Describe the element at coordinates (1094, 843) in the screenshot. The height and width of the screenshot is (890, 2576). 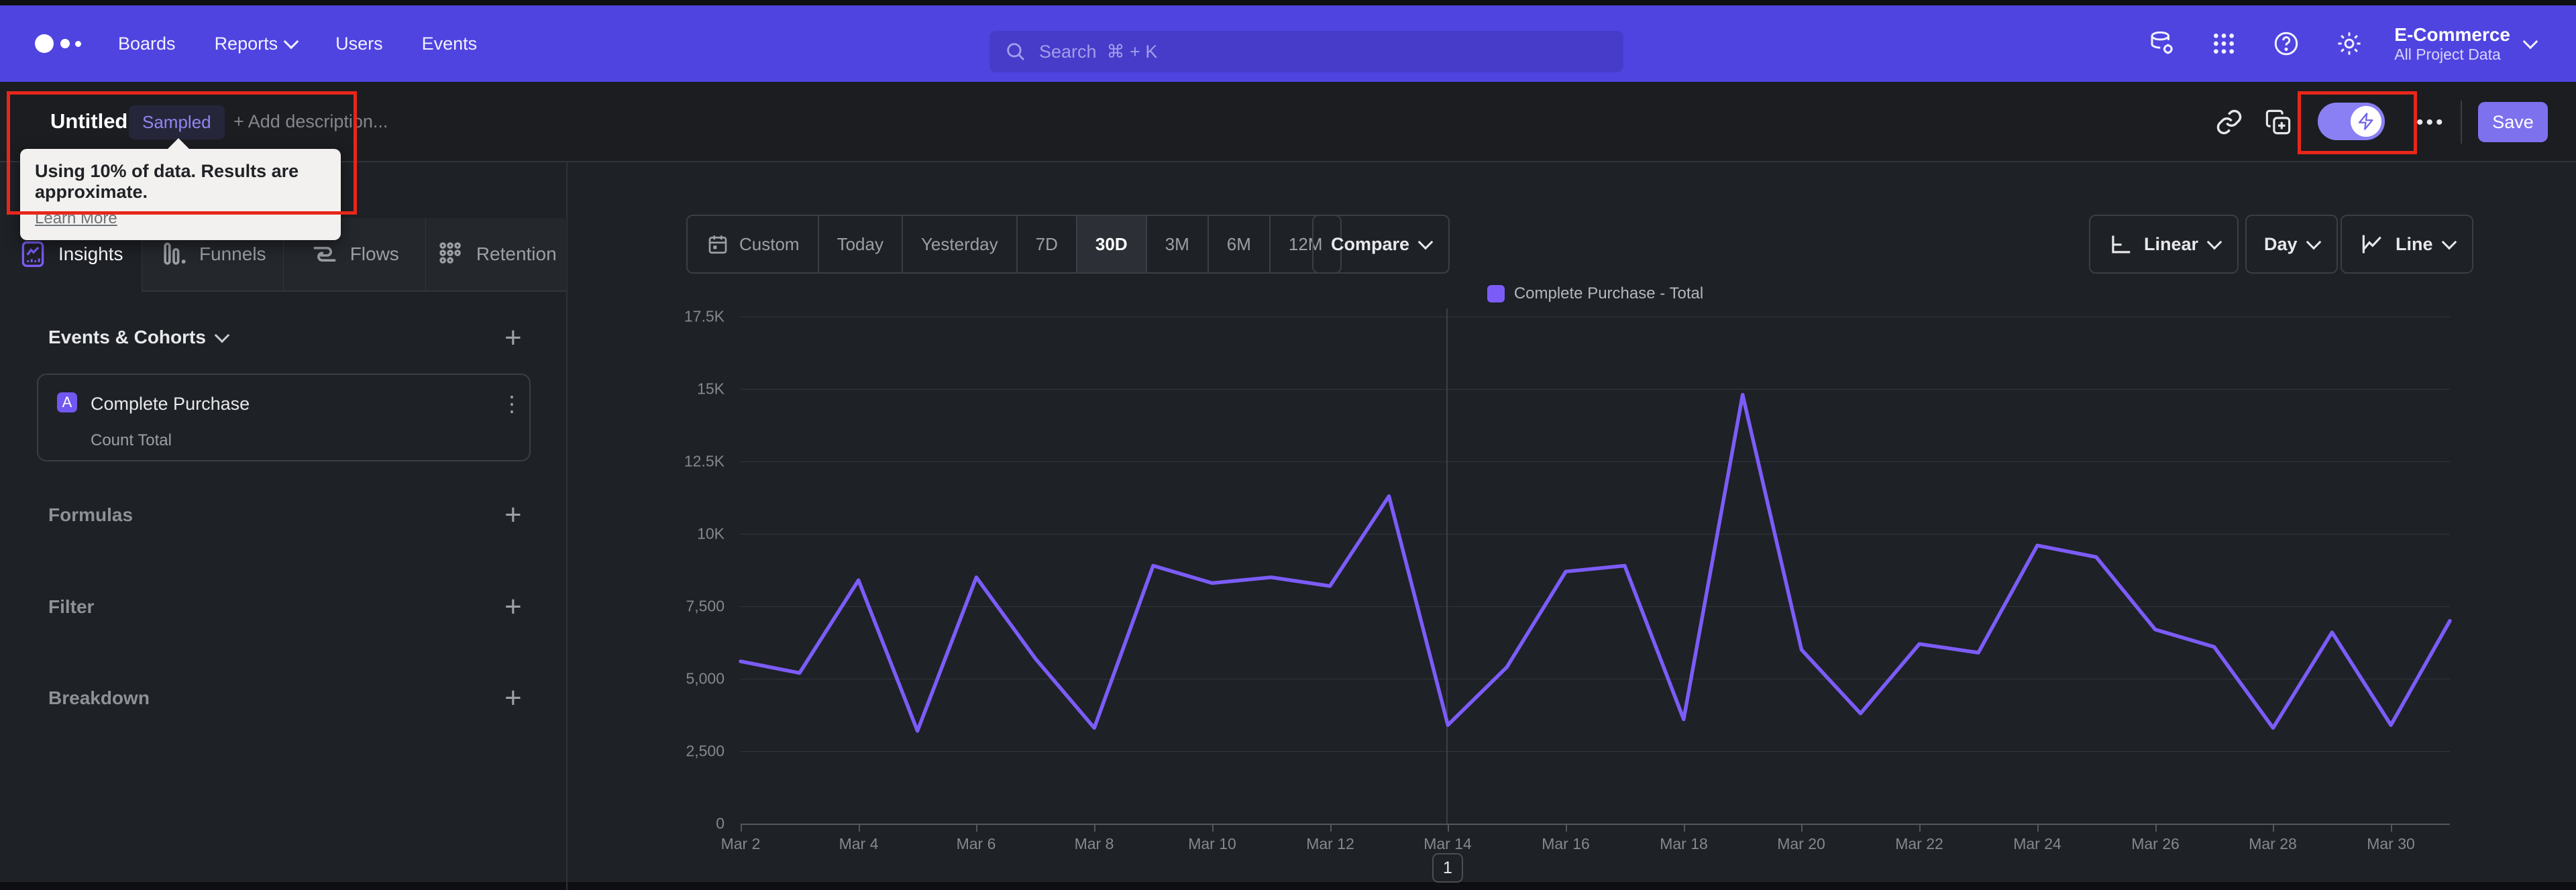
I see `x-tick: Mar 8` at that location.